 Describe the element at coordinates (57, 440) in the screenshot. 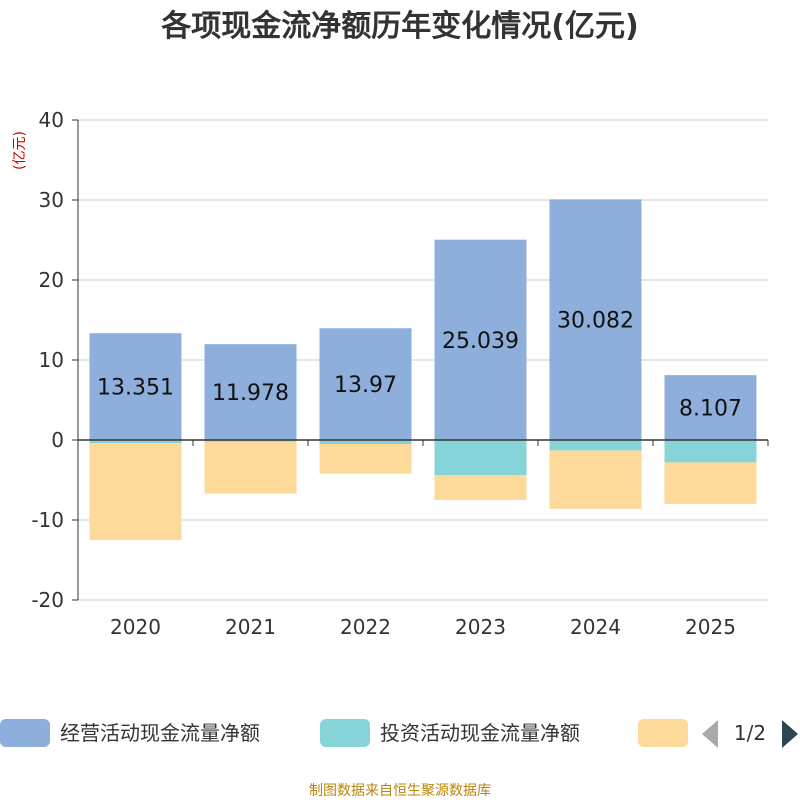

I see `y-tick-label: 0` at that location.